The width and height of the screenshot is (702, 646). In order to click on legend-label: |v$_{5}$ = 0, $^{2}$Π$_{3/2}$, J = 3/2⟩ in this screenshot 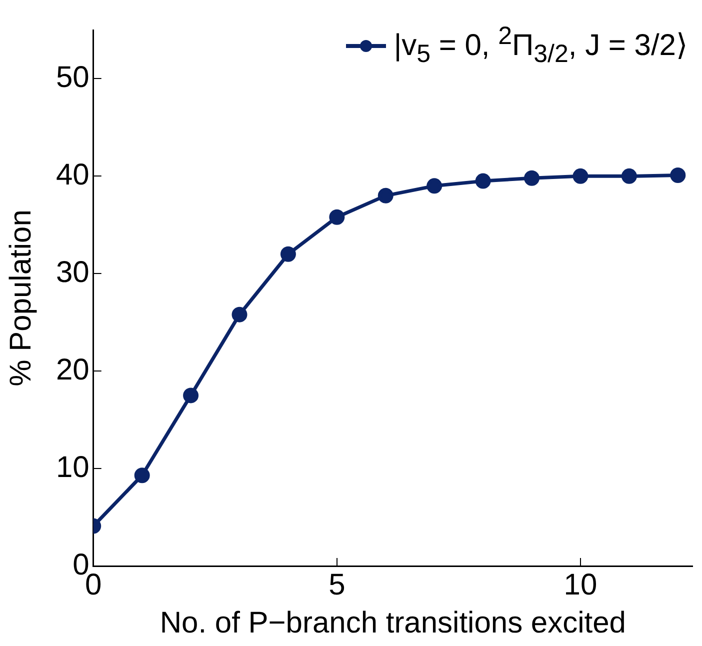, I will do `click(541, 45)`.